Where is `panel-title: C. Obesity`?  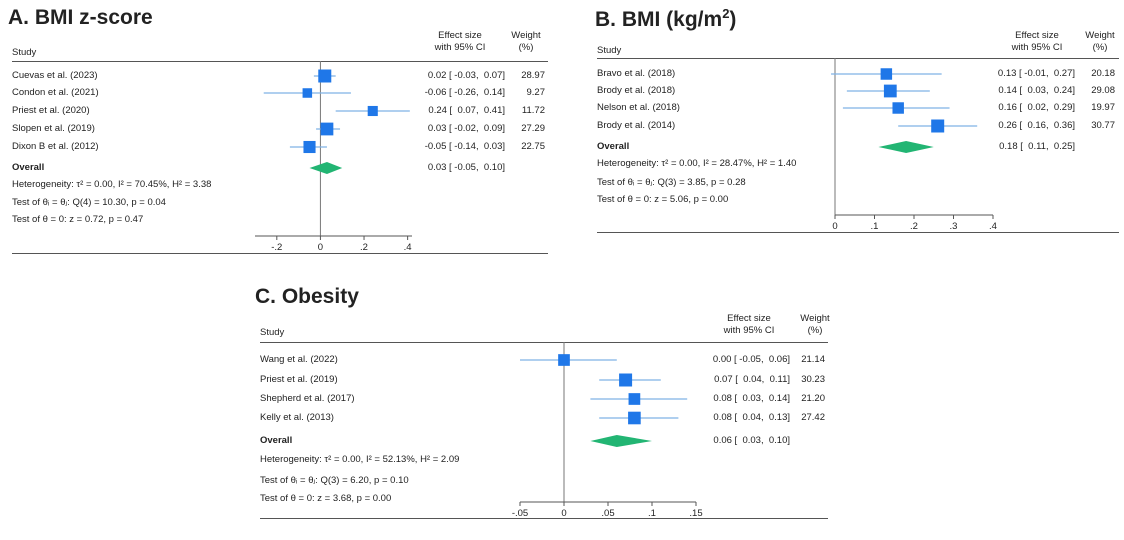 panel-title: C. Obesity is located at coordinates (307, 297).